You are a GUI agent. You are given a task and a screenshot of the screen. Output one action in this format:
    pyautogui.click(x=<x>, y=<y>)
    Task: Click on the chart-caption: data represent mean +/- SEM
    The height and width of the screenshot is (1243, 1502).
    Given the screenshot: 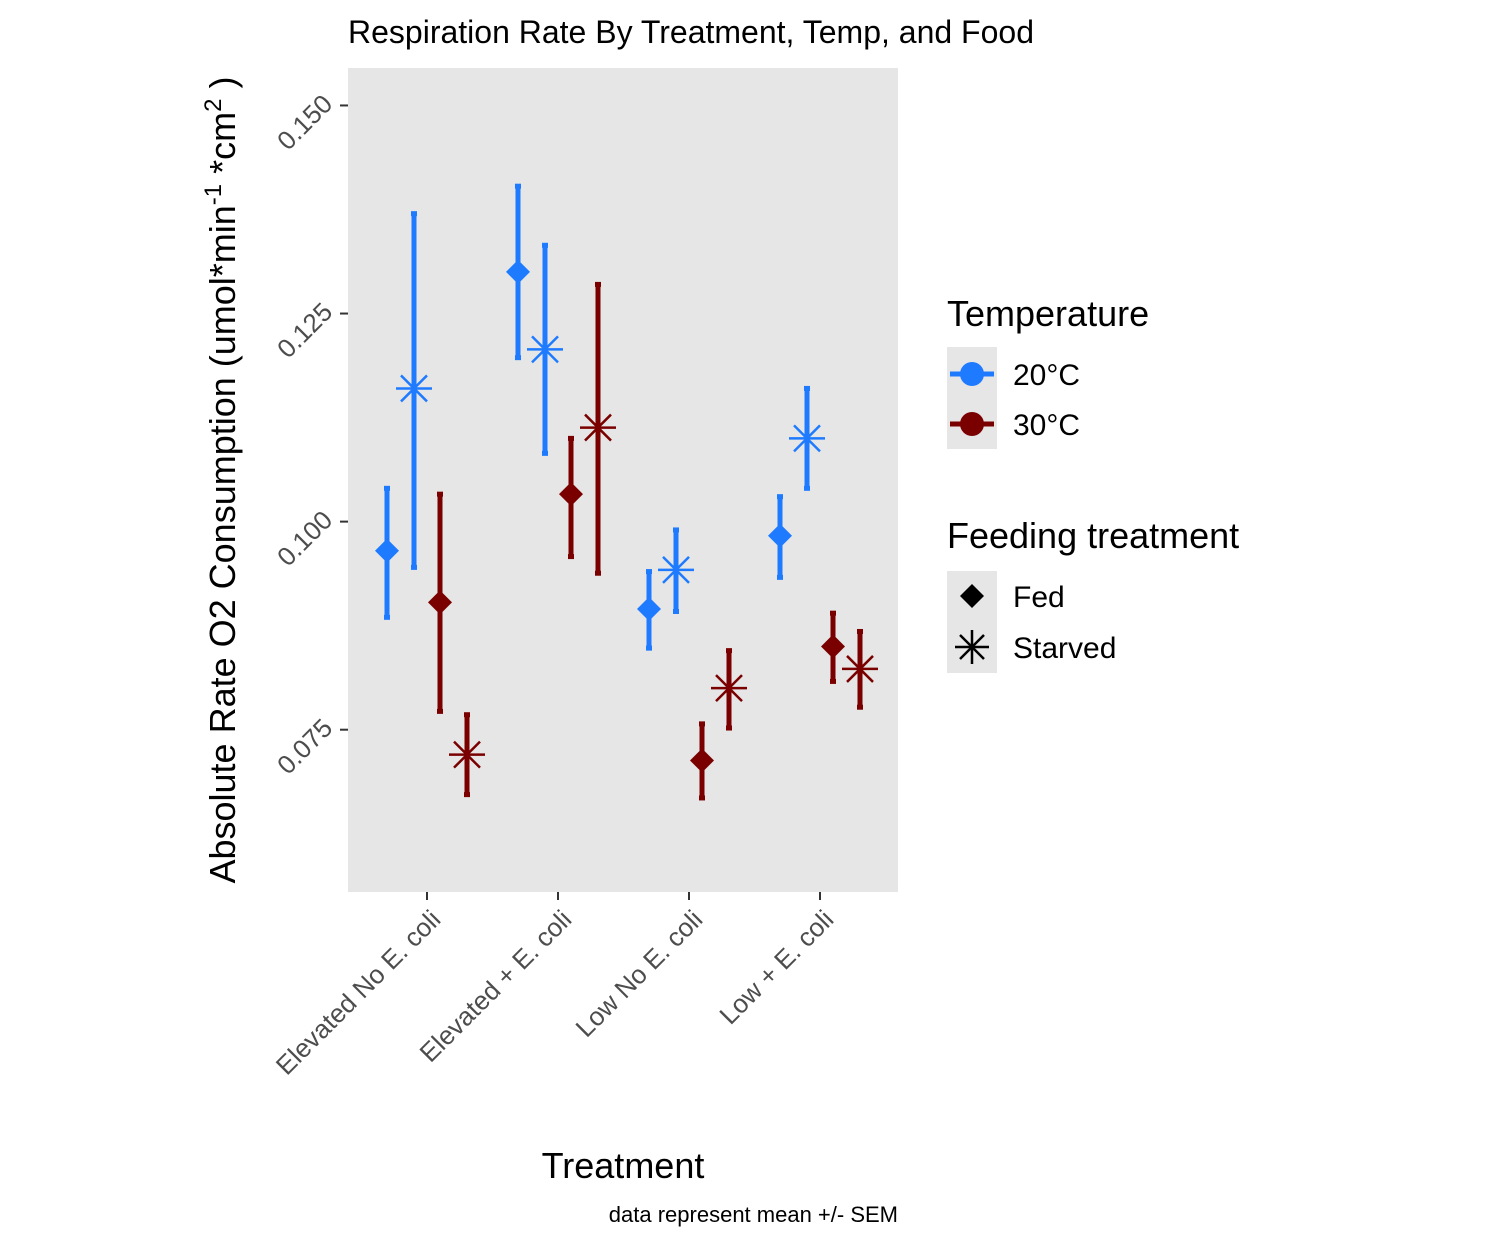 What is the action you would take?
    pyautogui.click(x=753, y=1214)
    